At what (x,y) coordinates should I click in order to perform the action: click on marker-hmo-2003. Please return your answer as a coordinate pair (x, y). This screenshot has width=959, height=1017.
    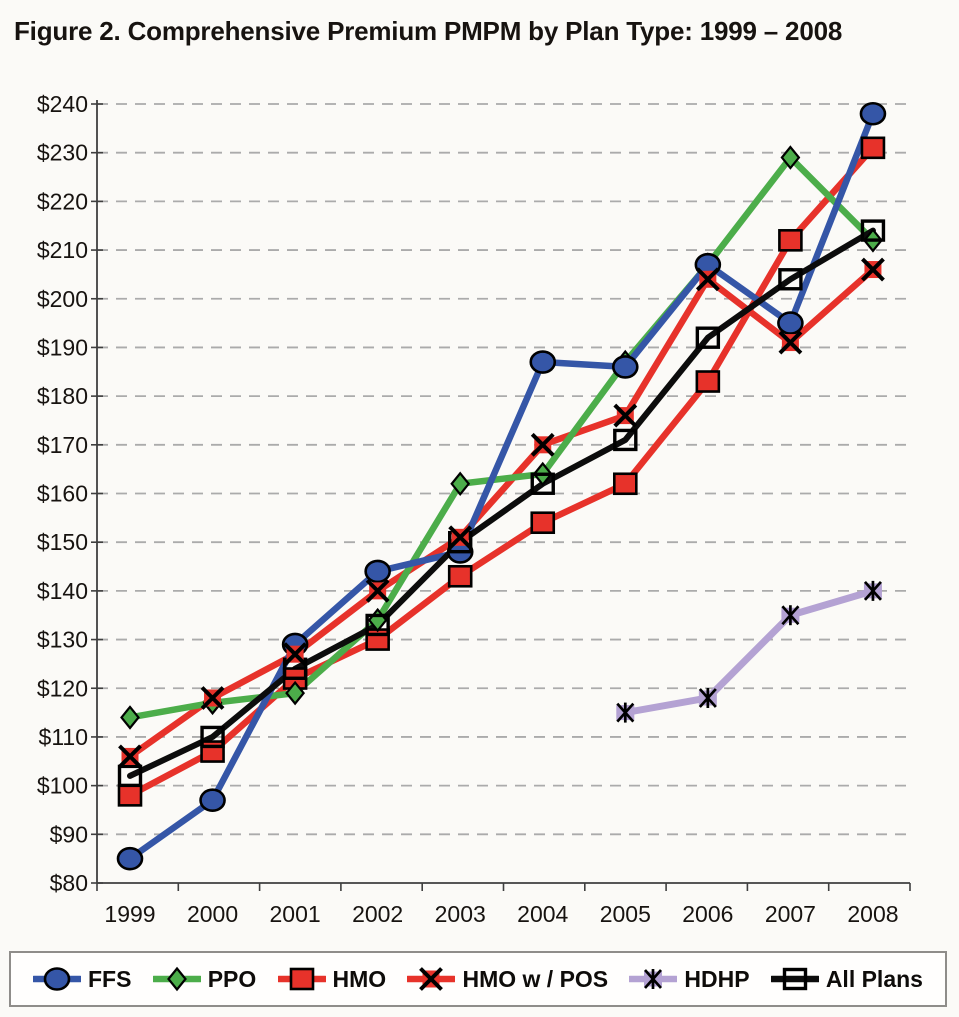
    Looking at the image, I should click on (460, 576).